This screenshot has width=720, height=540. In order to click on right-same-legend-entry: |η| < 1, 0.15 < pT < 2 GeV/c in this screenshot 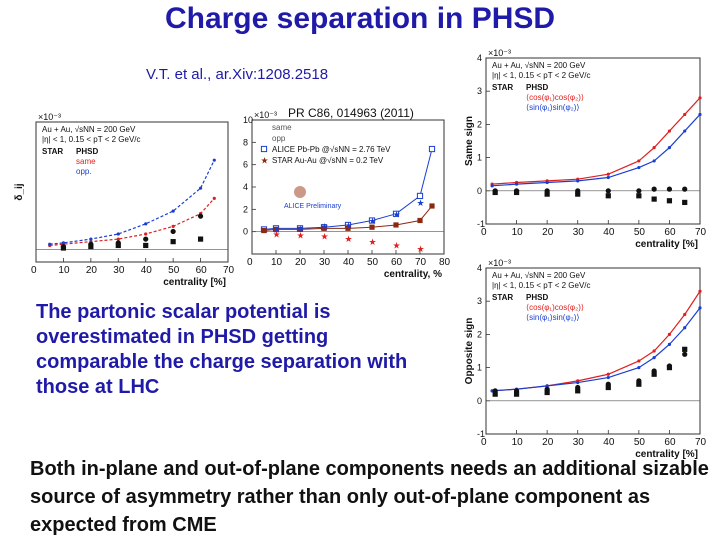, I will do `click(541, 75)`.